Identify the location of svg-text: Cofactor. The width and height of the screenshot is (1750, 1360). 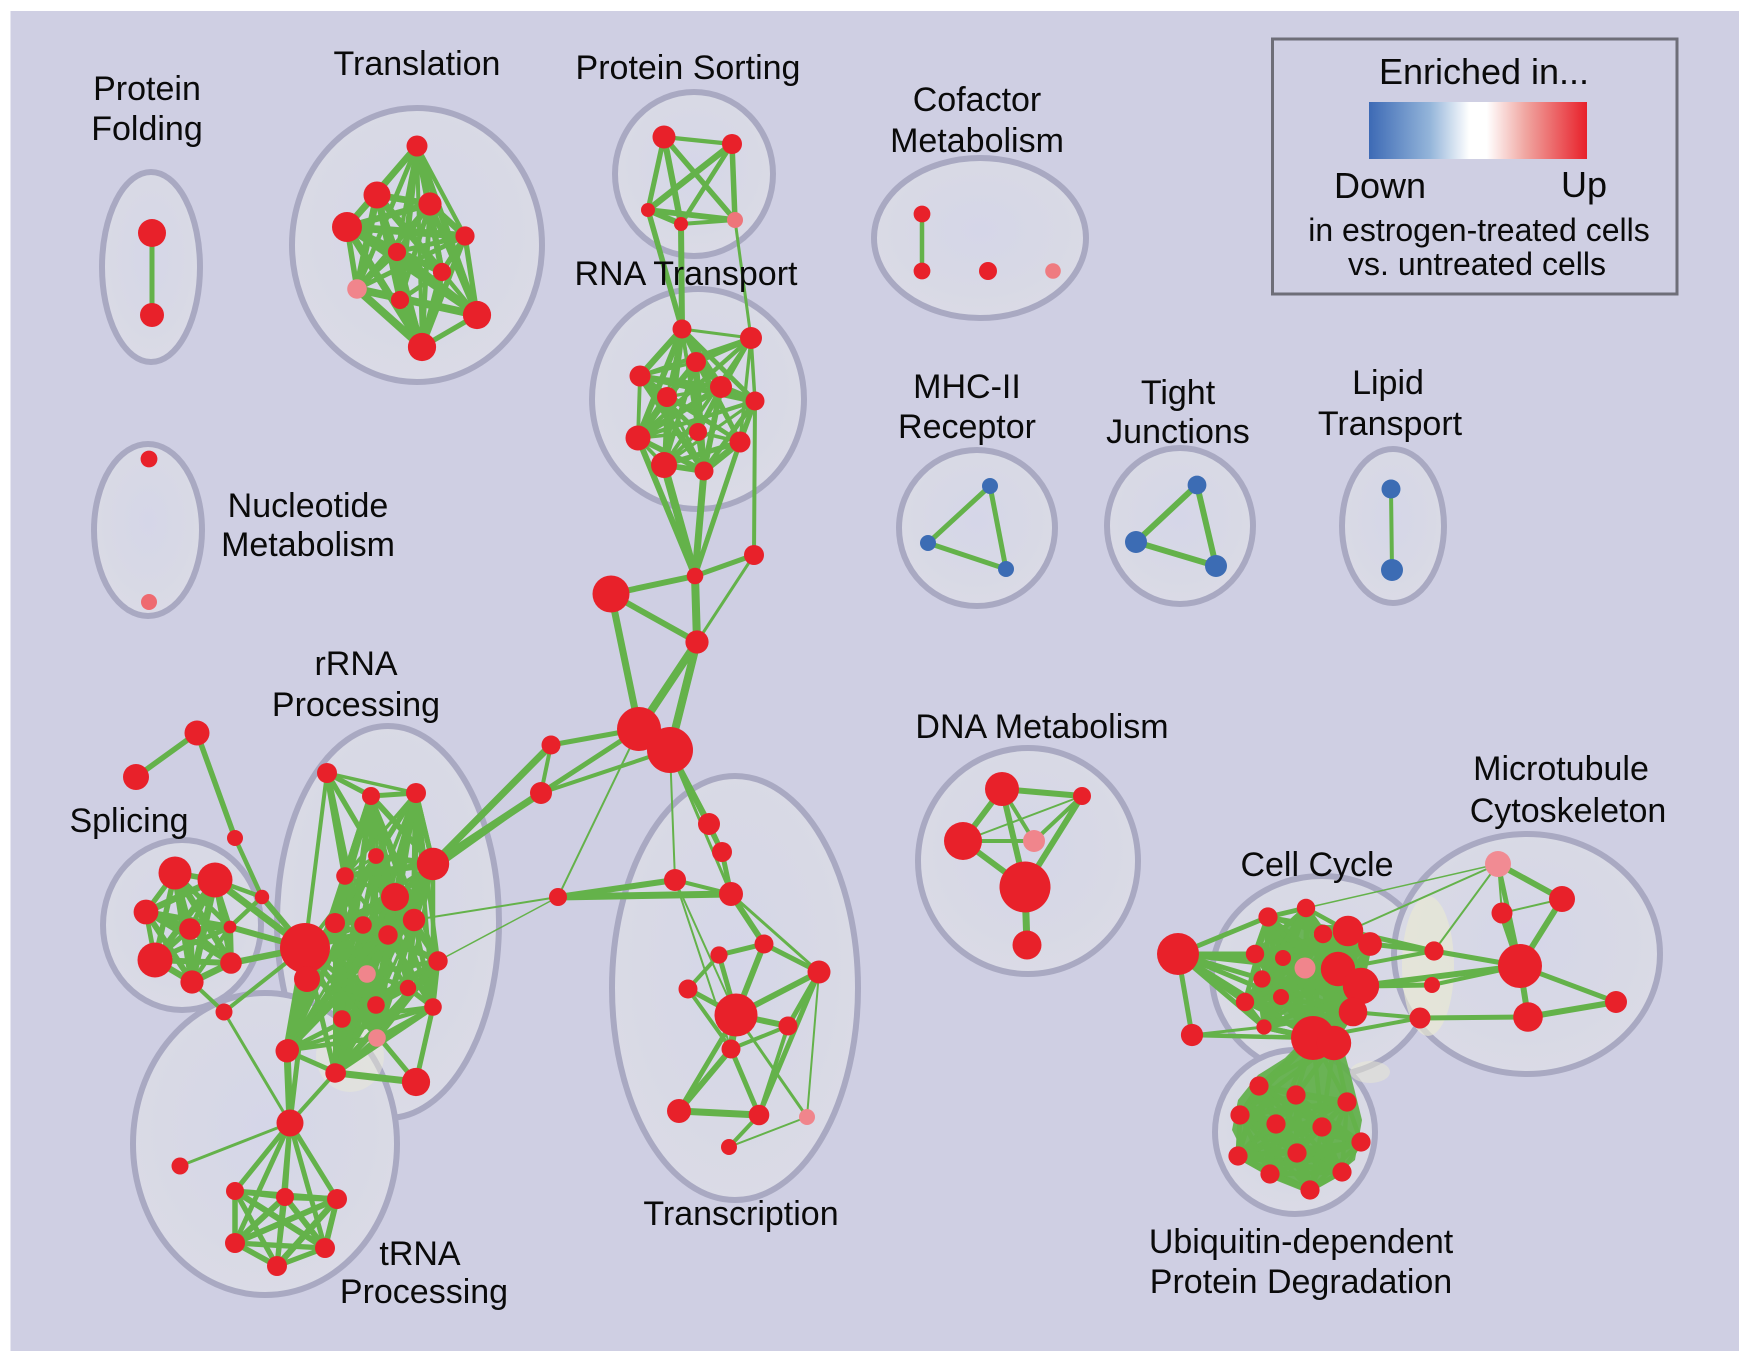
(977, 100).